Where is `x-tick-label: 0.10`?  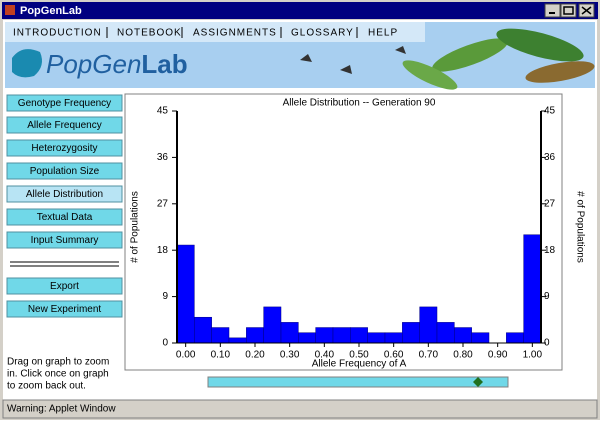 x-tick-label: 0.10 is located at coordinates (221, 355).